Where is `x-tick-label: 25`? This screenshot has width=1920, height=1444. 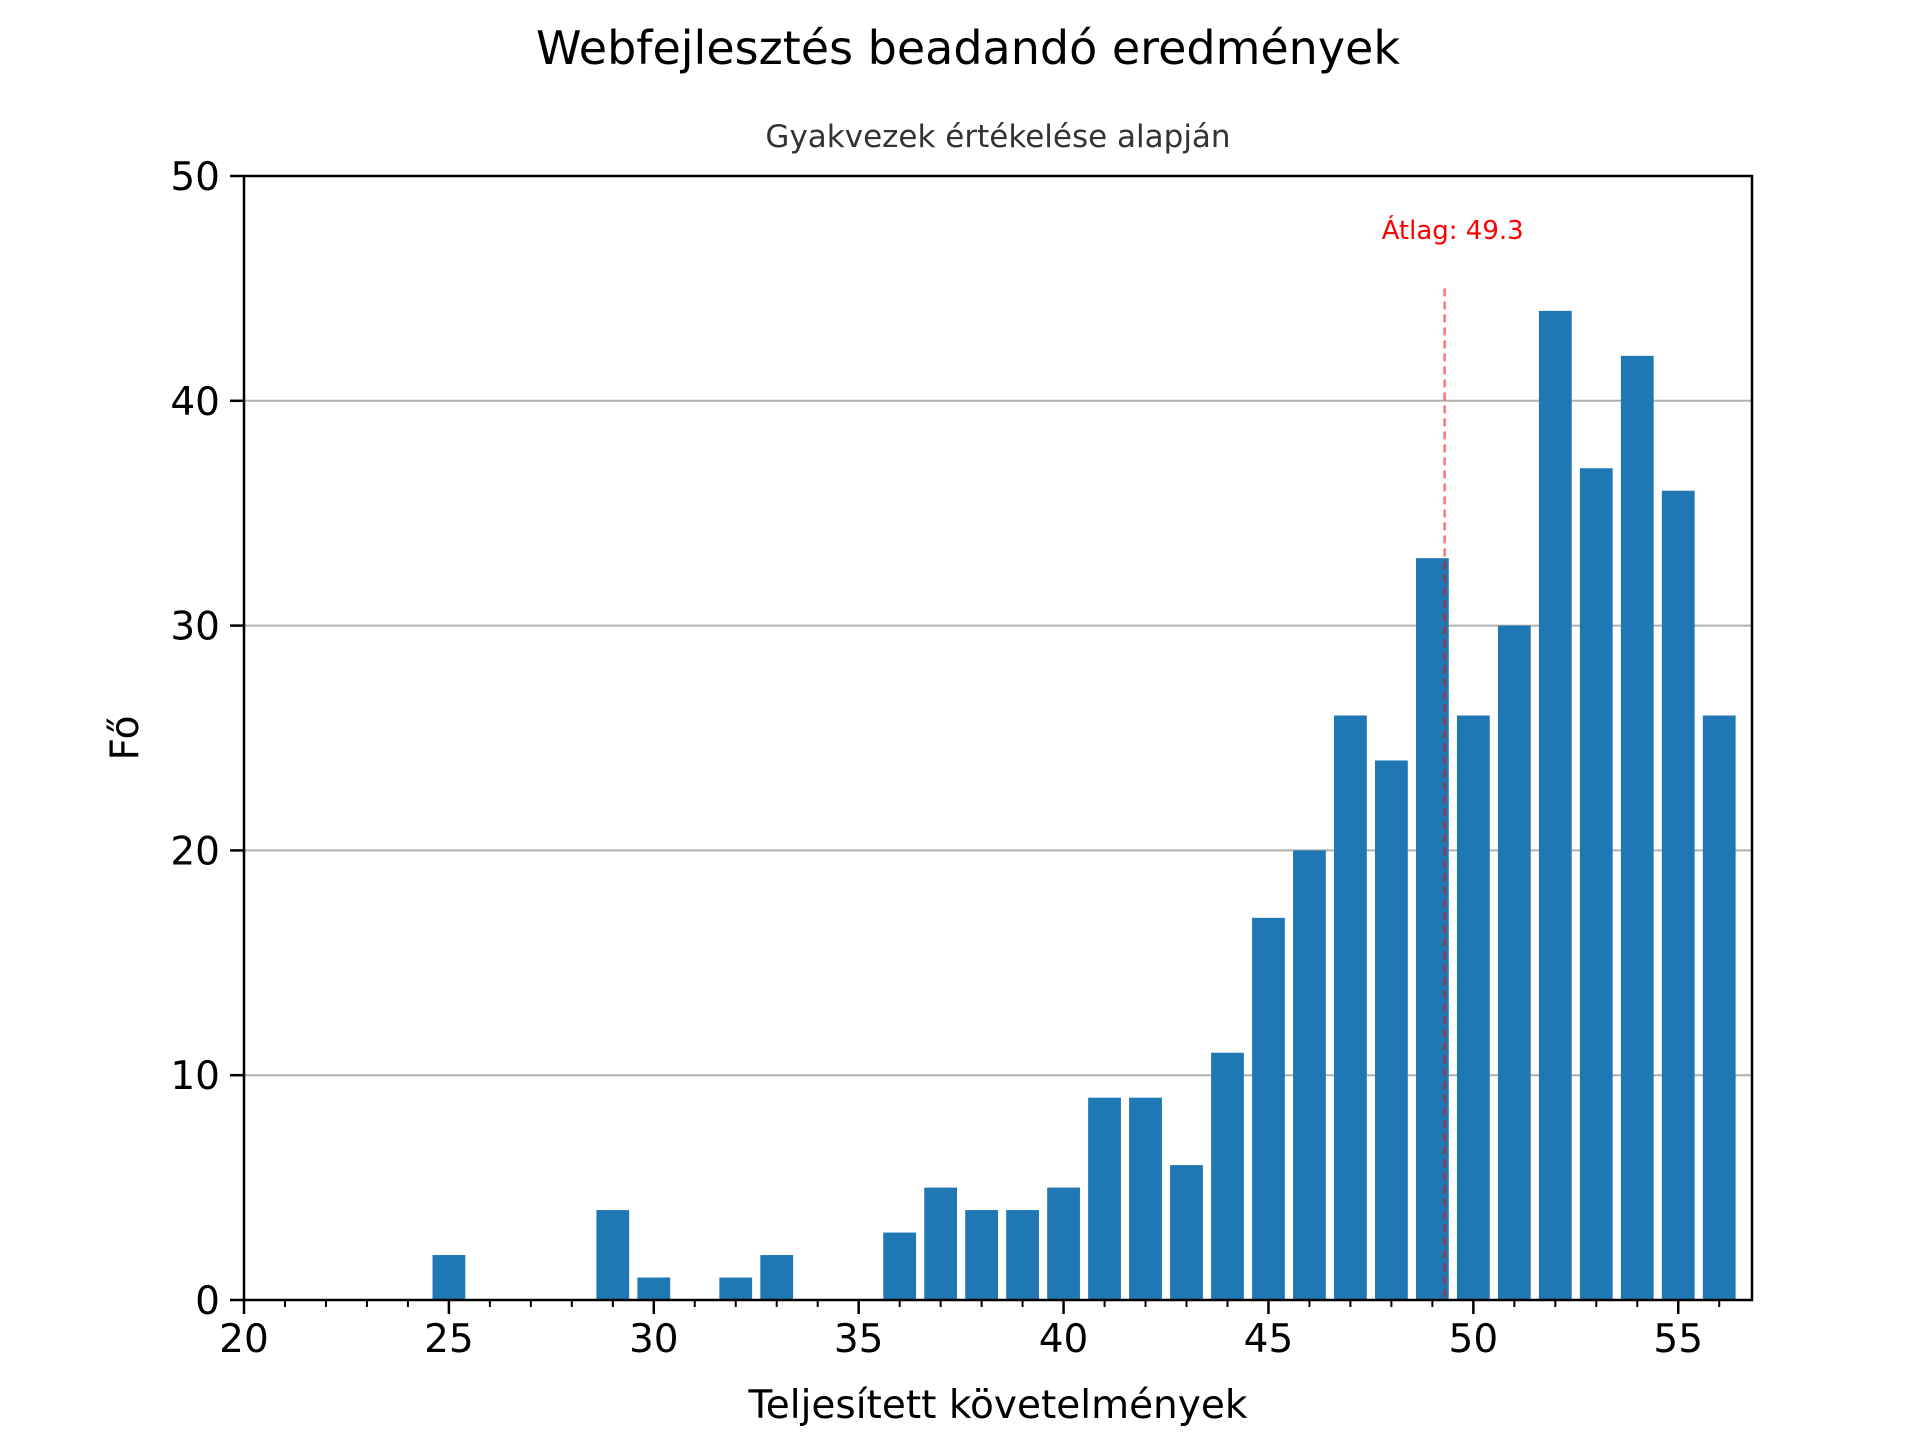
x-tick-label: 25 is located at coordinates (449, 1339).